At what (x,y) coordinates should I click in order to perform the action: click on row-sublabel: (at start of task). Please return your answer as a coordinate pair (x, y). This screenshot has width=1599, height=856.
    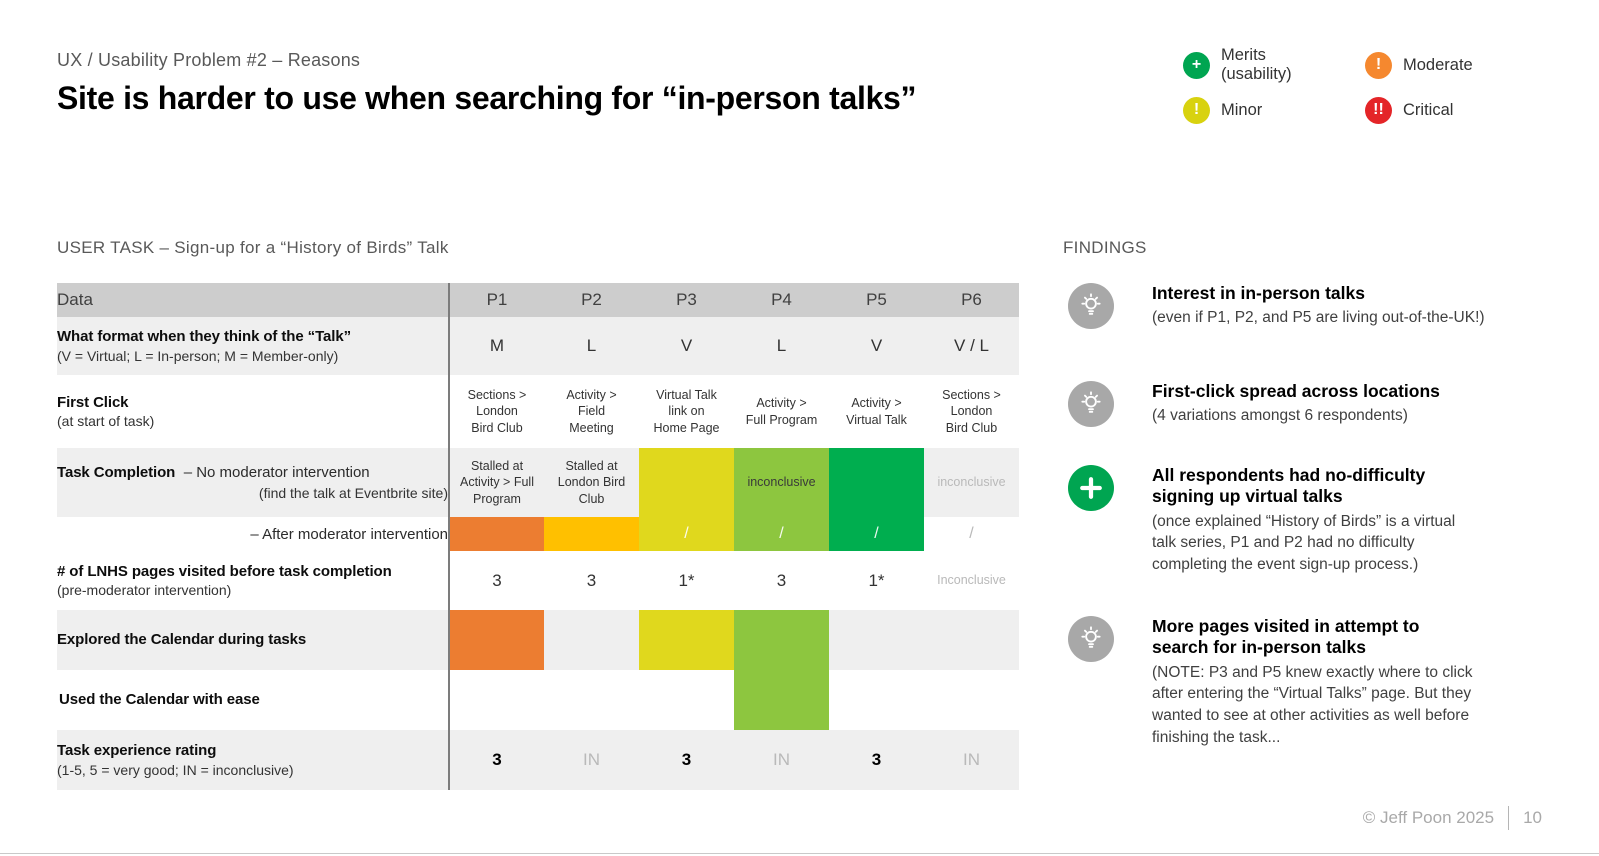
    Looking at the image, I should click on (106, 421).